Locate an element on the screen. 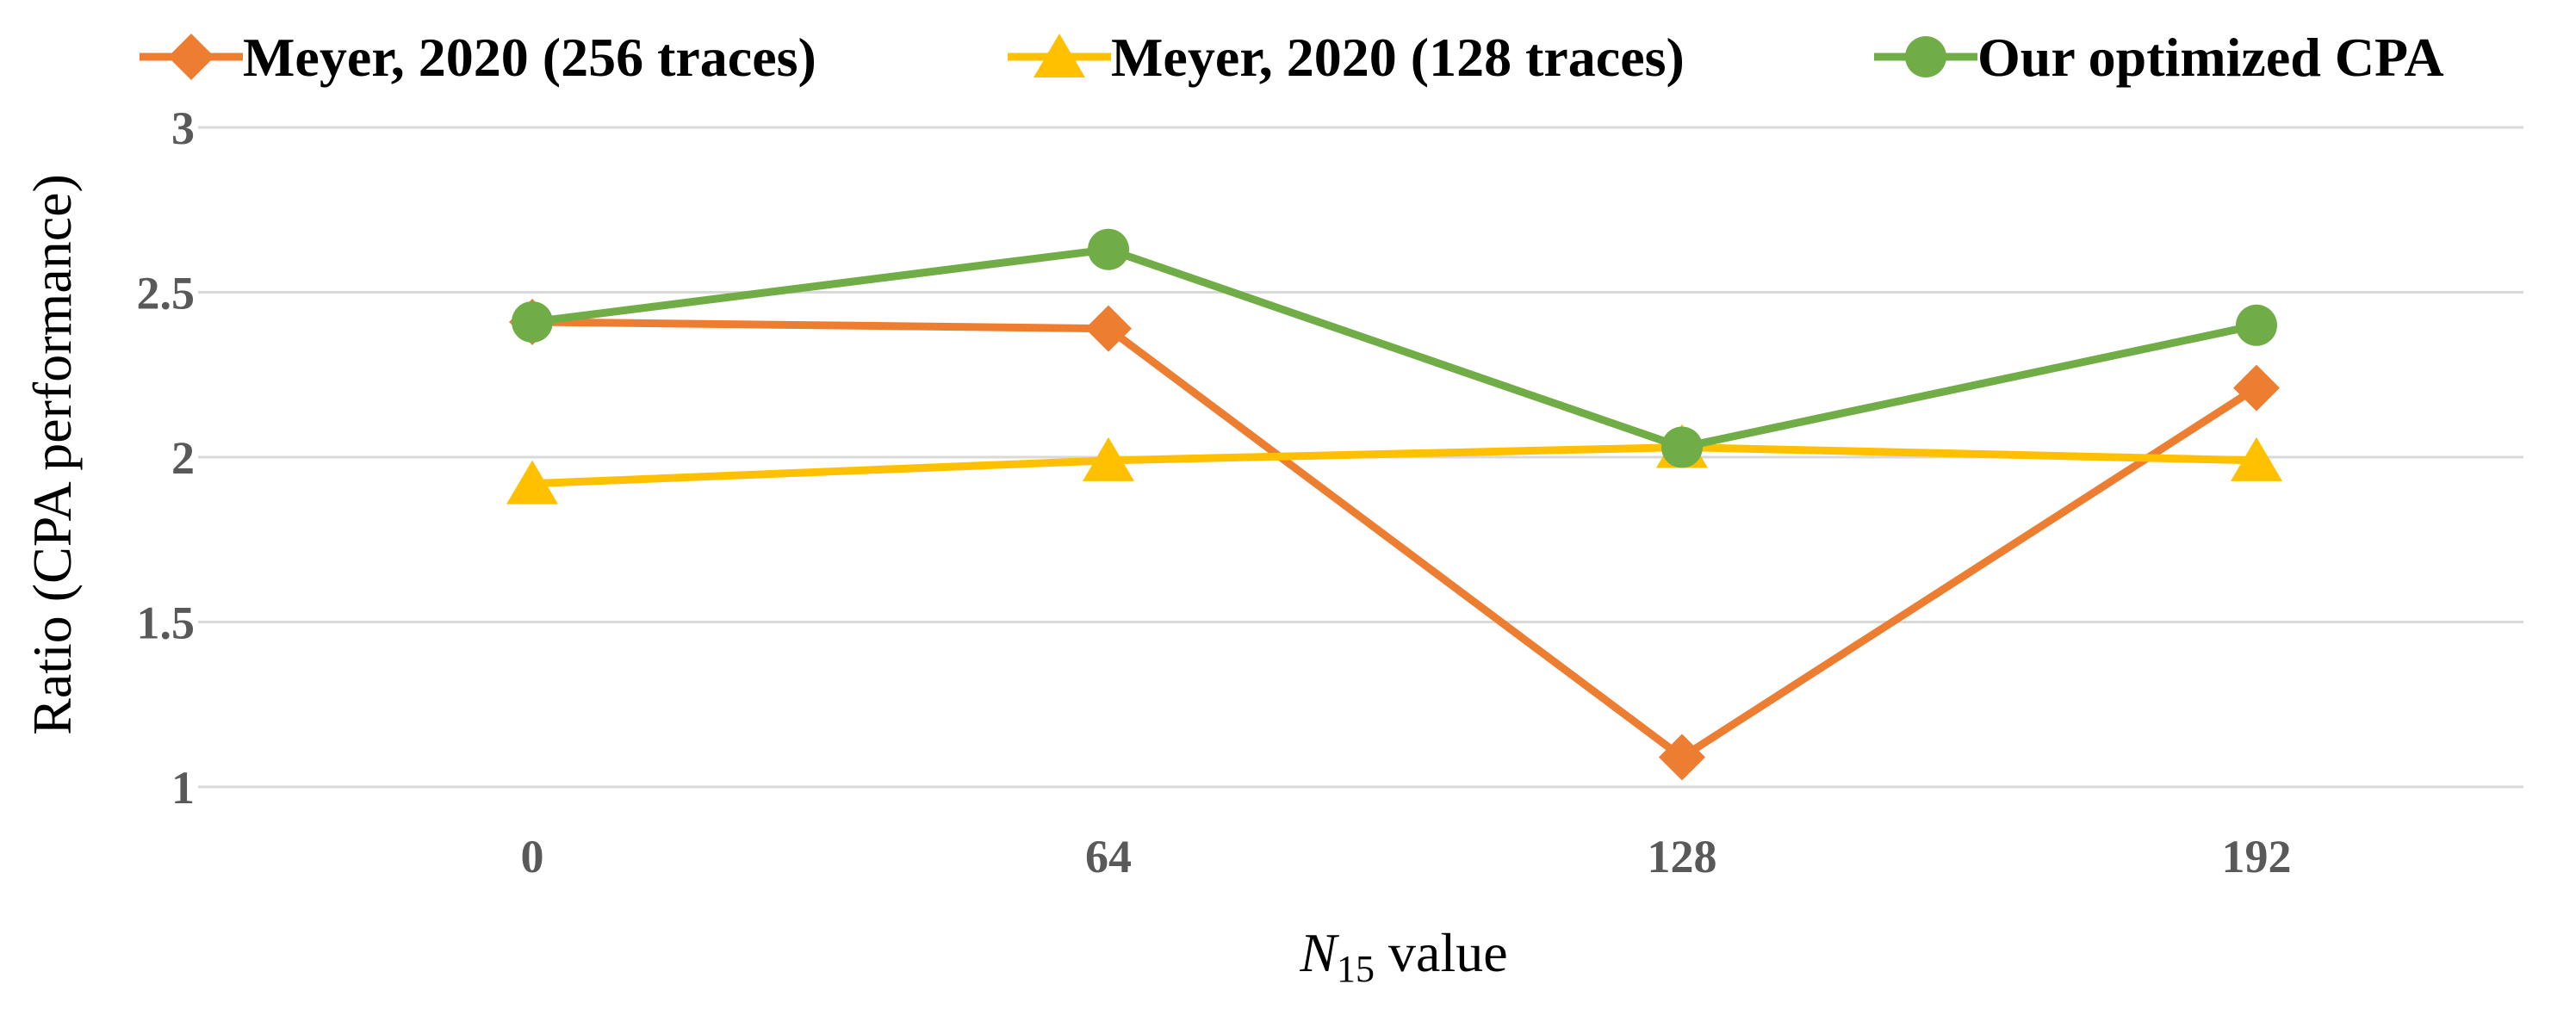 Image resolution: width=2576 pixels, height=1009 pixels. x-tick-label: 128 is located at coordinates (1682, 856).